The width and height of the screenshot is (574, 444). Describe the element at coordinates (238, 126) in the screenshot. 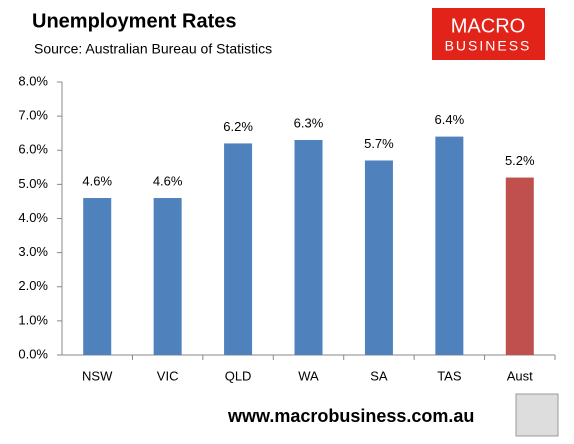

I see `data-label: 6.2%` at that location.